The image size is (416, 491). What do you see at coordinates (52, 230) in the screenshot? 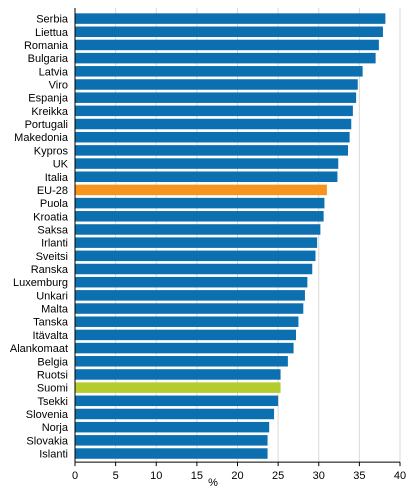
I see `category-label: Saksa` at bounding box center [52, 230].